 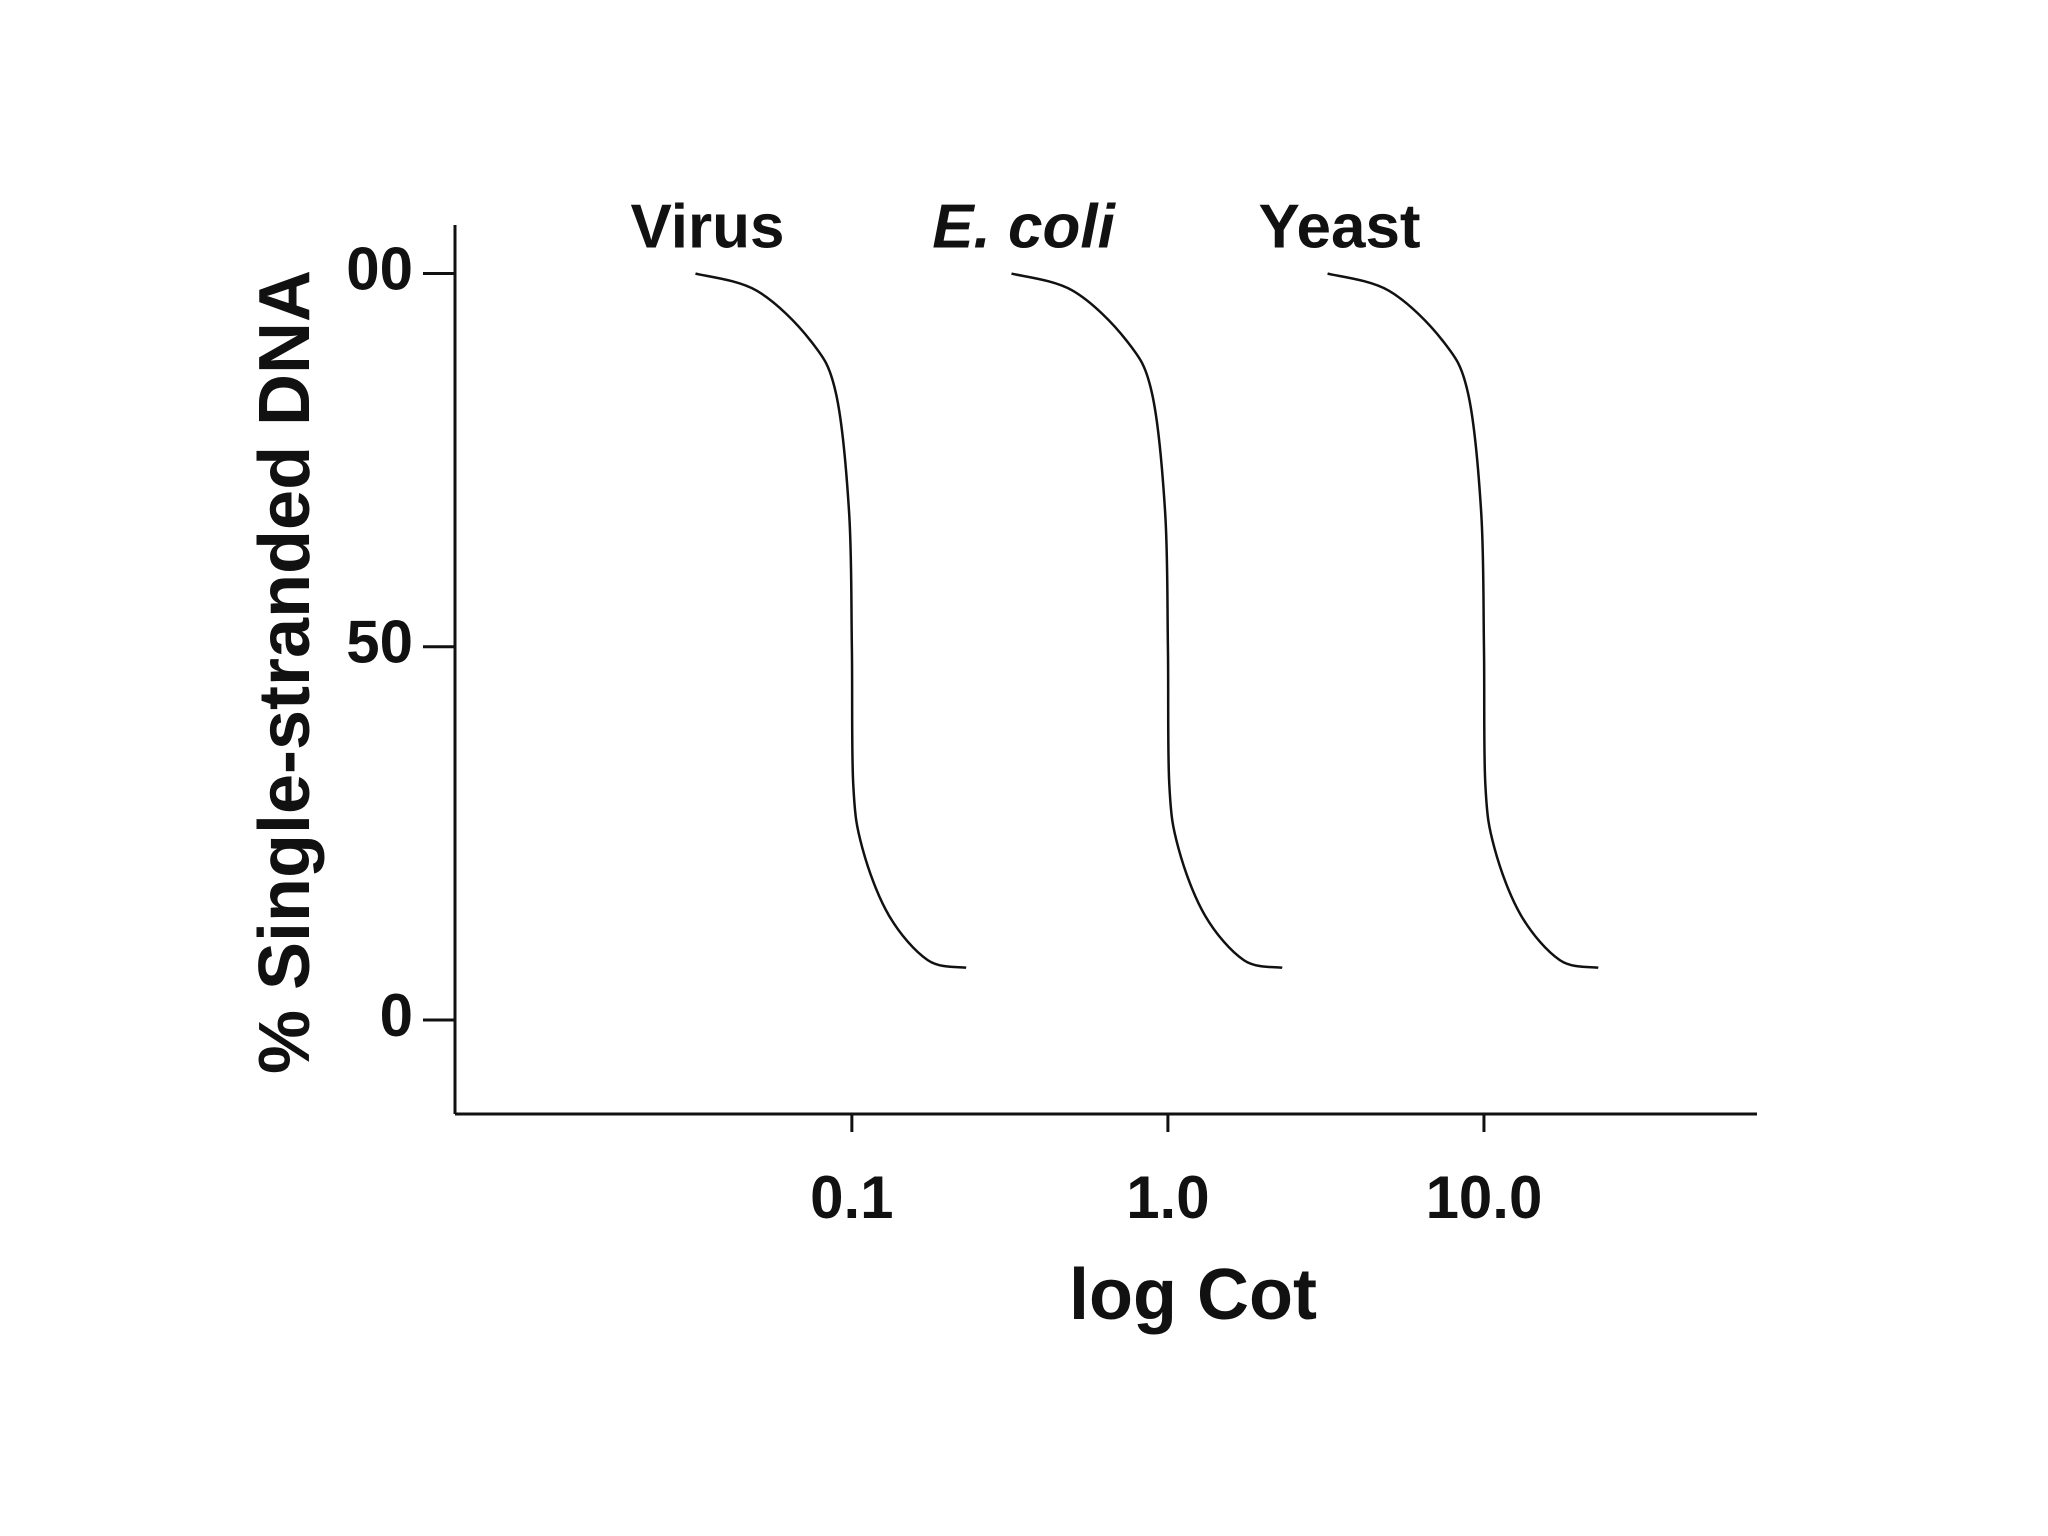 What do you see at coordinates (1167, 1197) in the screenshot?
I see `x-tick-label: 1.0` at bounding box center [1167, 1197].